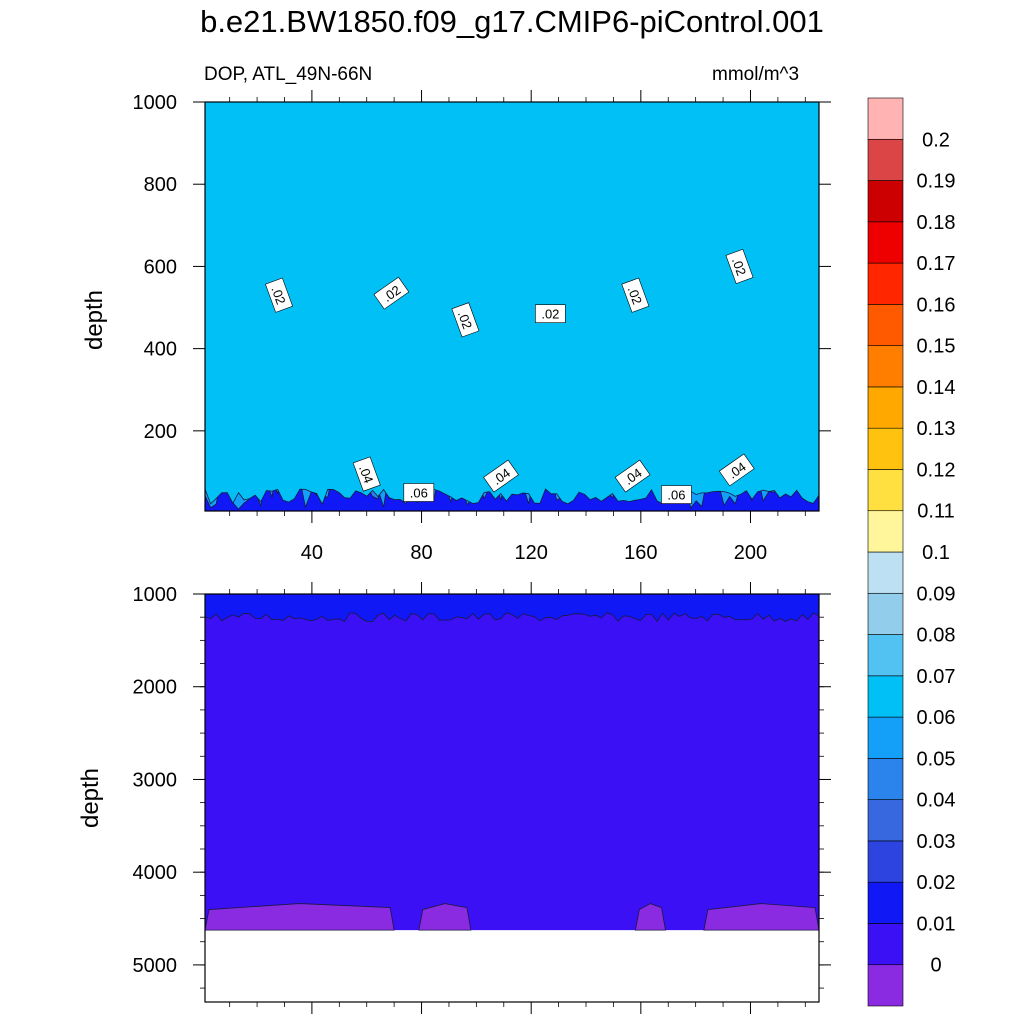 The height and width of the screenshot is (1024, 1024). I want to click on colorbar-label-0.01: 0.01, so click(936, 924).